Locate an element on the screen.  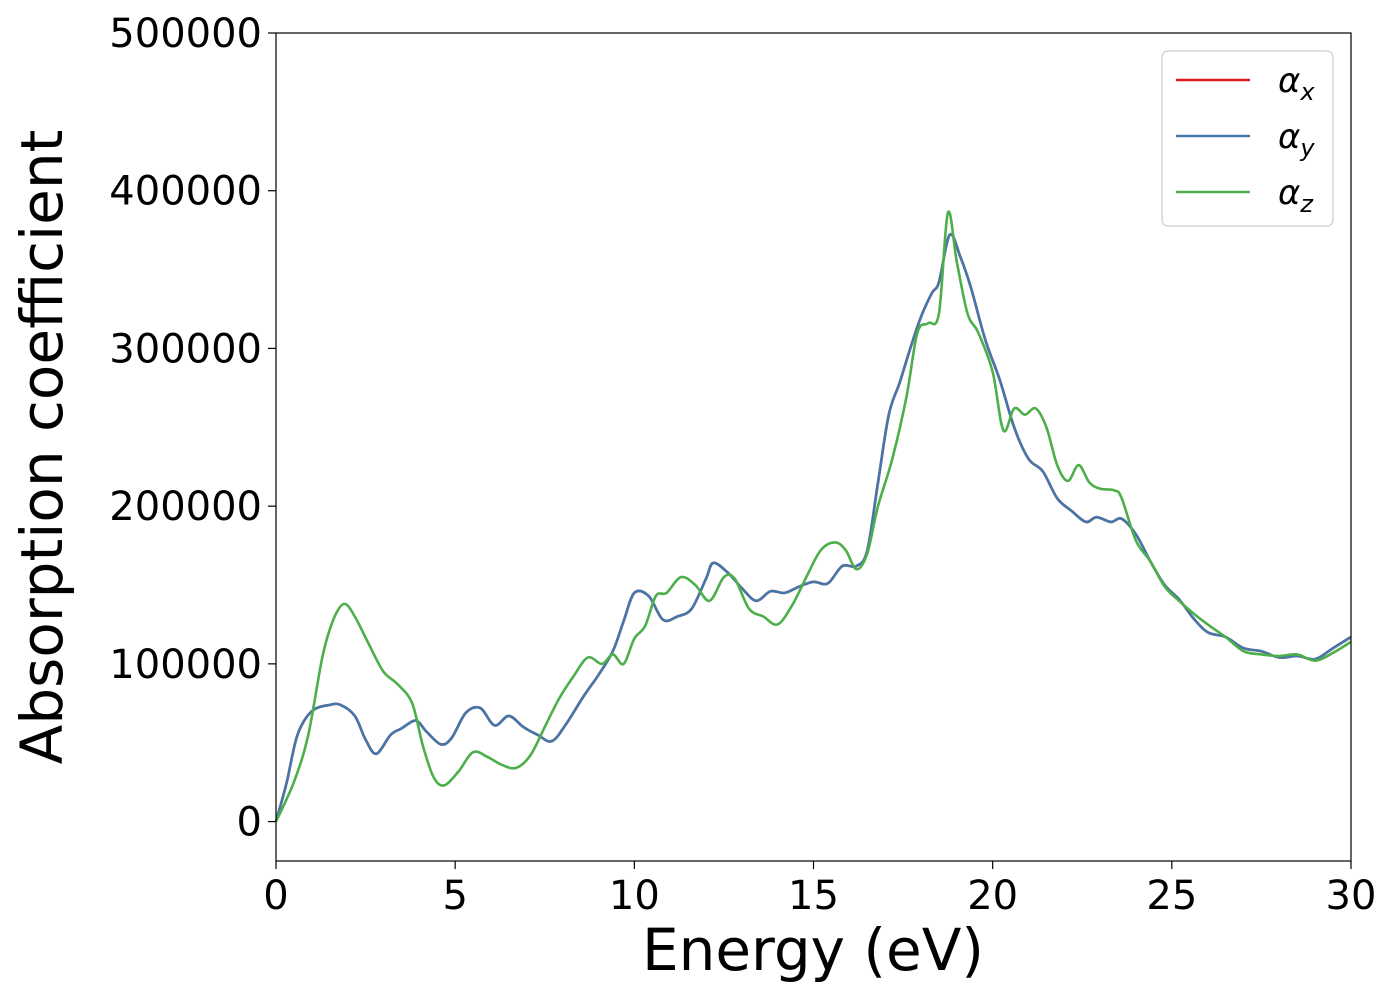
x-tick-label: 10 is located at coordinates (634, 896).